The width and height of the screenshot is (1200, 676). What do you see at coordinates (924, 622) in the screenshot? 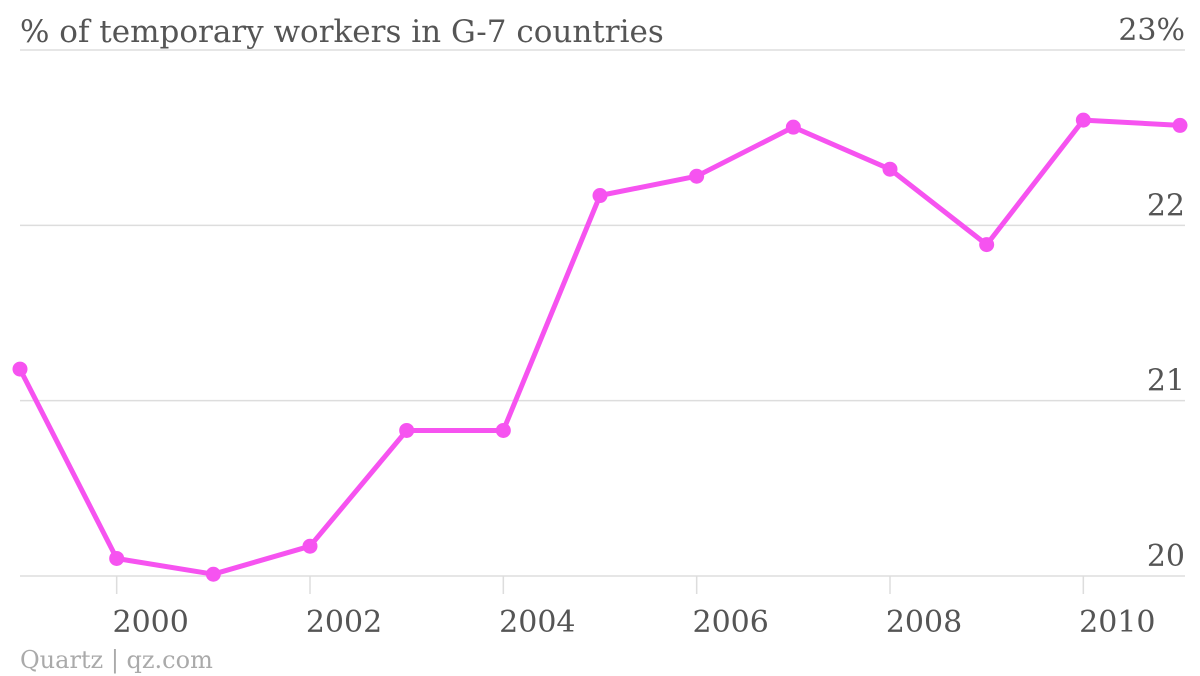
I see `x-tick-label: 2008` at bounding box center [924, 622].